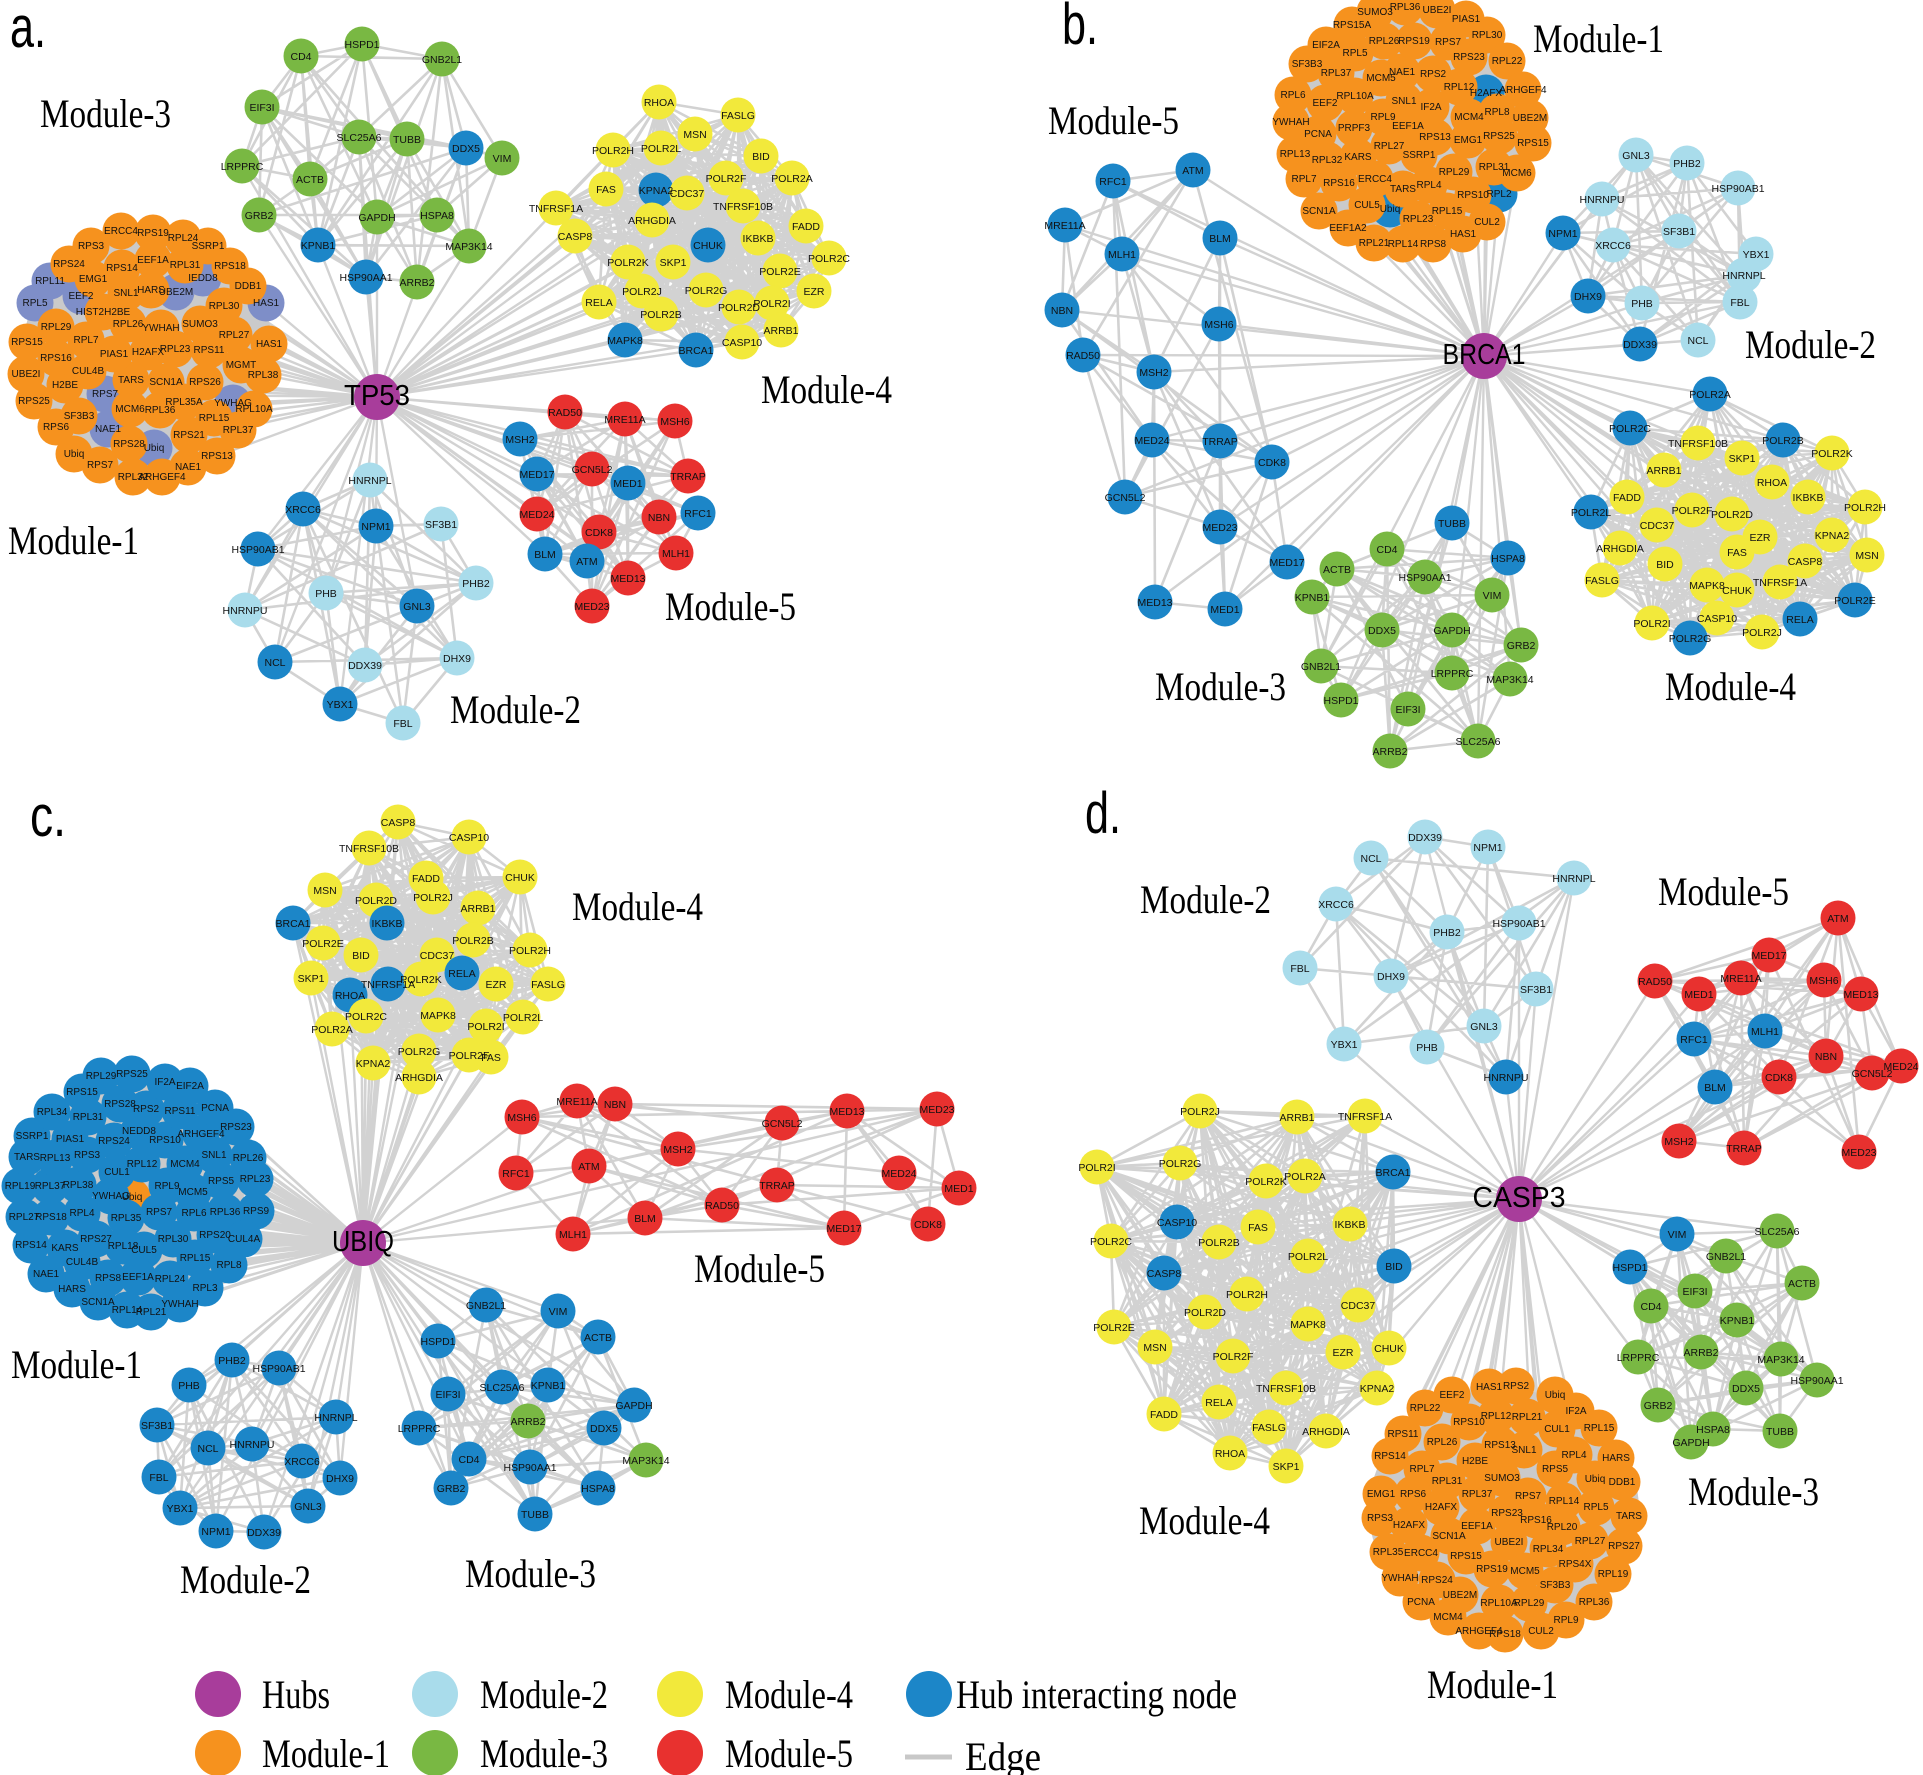  What do you see at coordinates (739, 308) in the screenshot?
I see `svg-text: POLR2D` at bounding box center [739, 308].